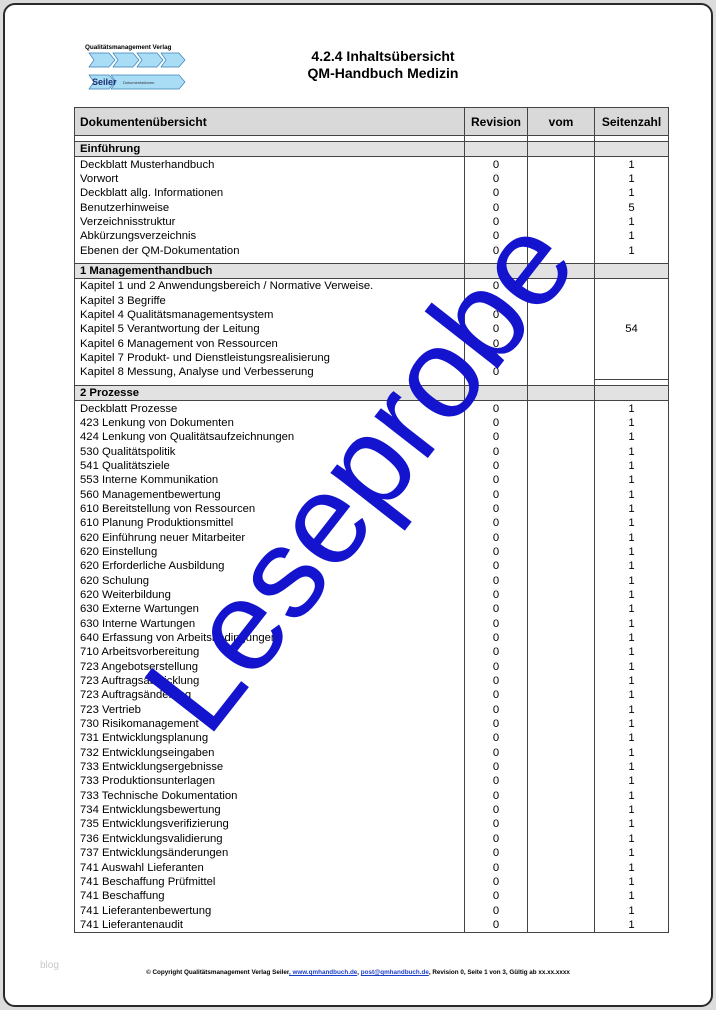 This screenshot has width=716, height=1010. What do you see at coordinates (269, 595) in the screenshot?
I see `document-name: 620 Weiterbildung` at bounding box center [269, 595].